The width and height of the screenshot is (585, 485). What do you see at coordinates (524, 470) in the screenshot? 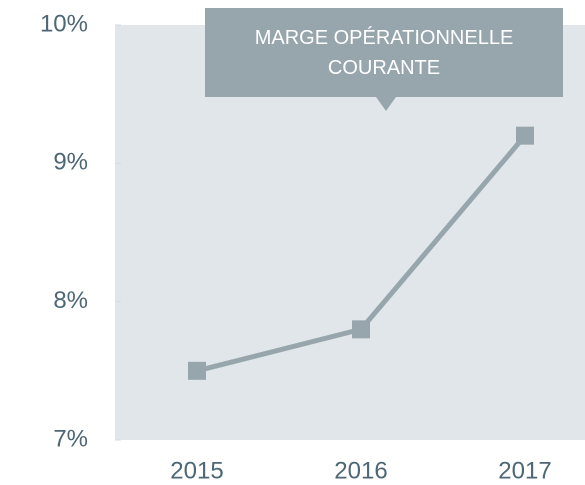
I see `x-tick-label: 2017` at bounding box center [524, 470].